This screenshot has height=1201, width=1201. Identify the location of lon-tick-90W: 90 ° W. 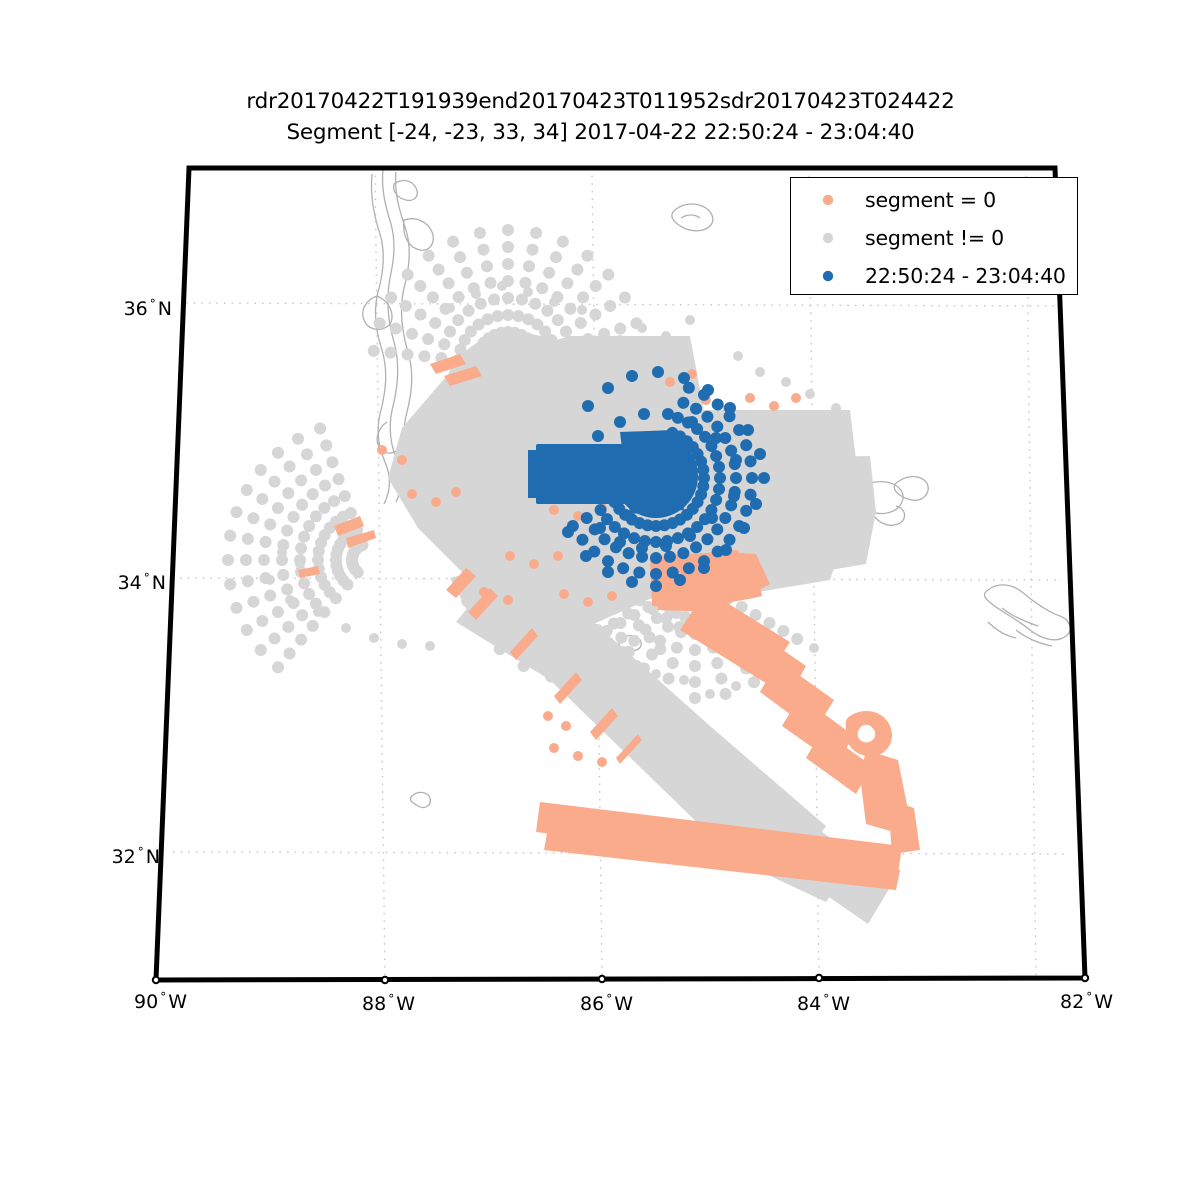
(160, 1001).